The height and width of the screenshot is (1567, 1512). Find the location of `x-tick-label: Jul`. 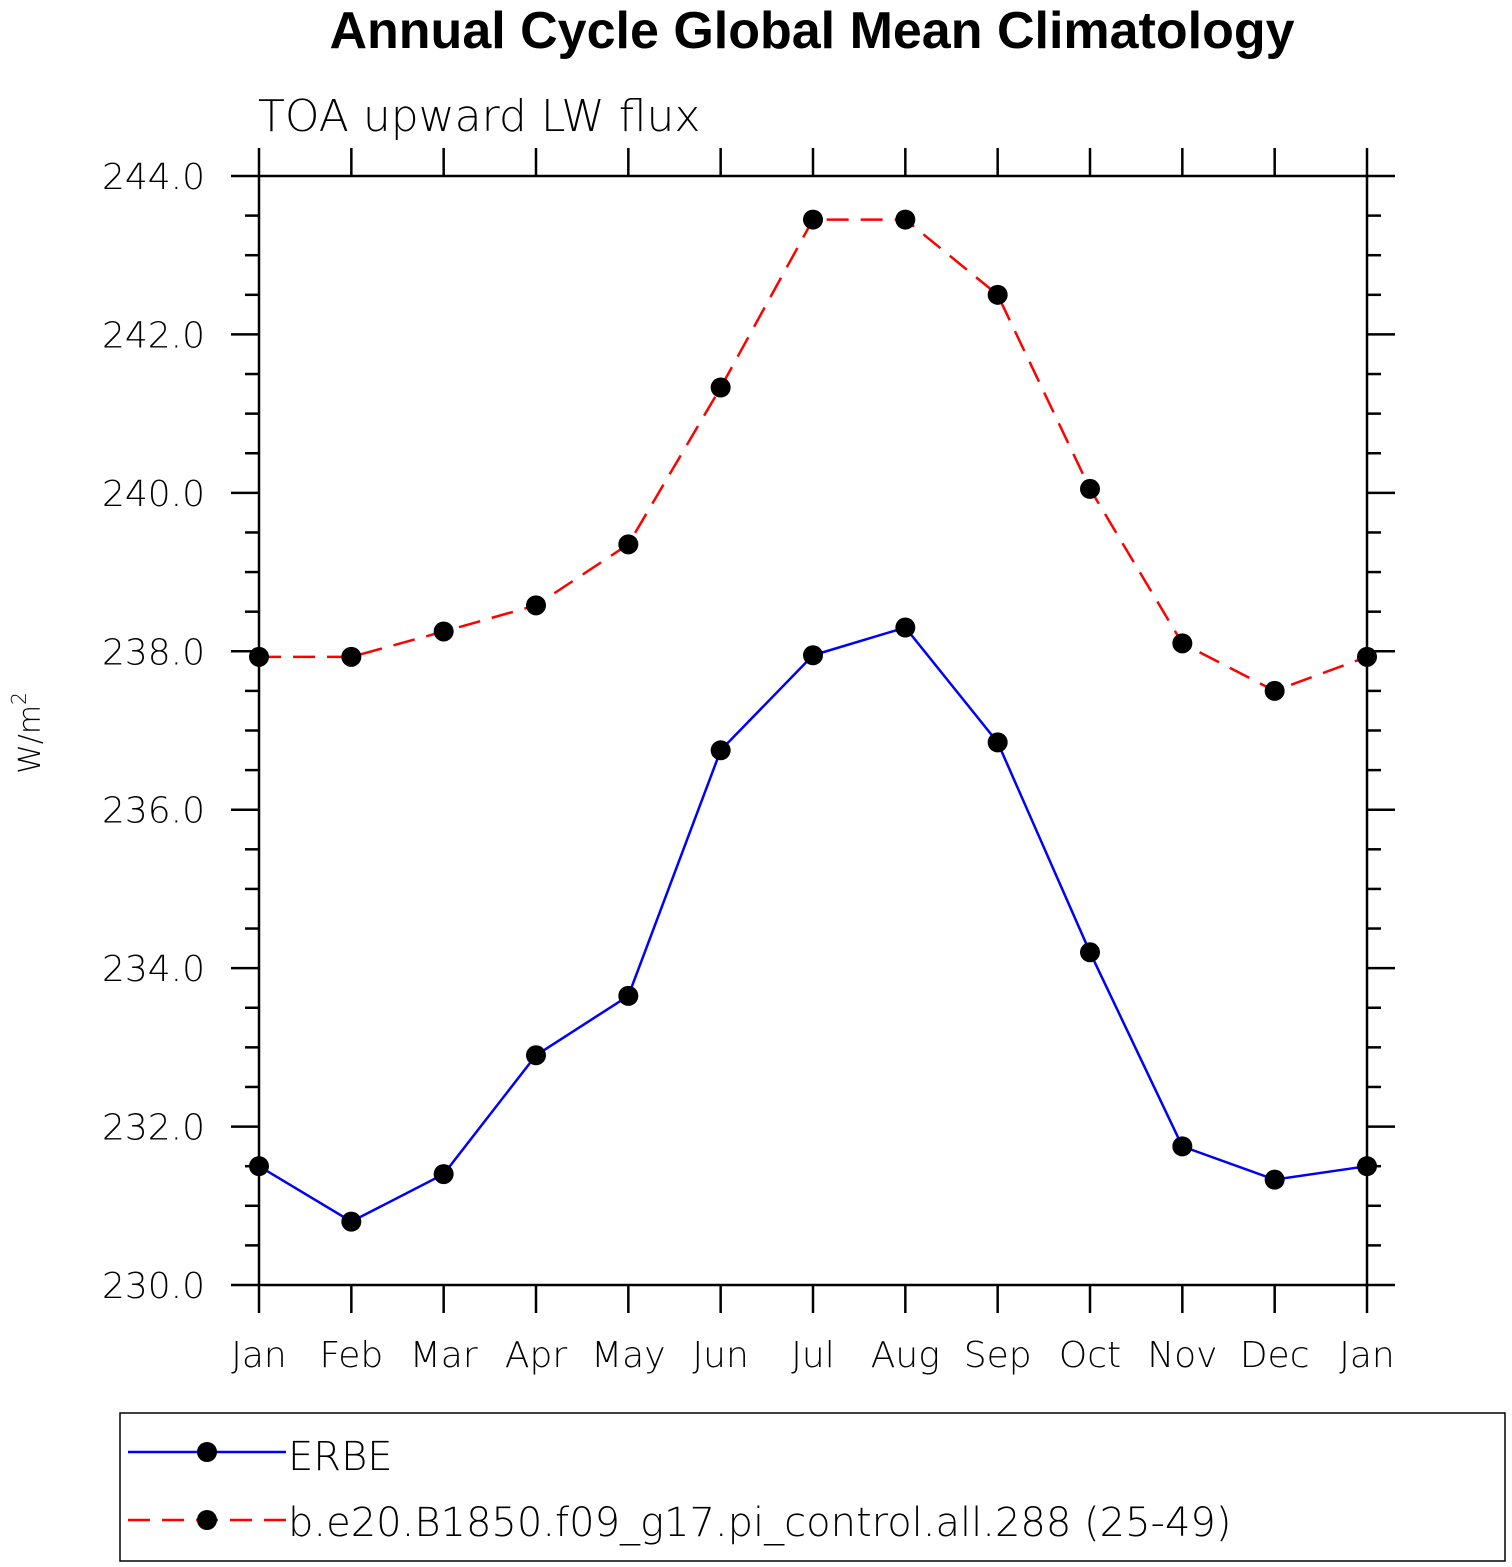

x-tick-label: Jul is located at coordinates (812, 1355).